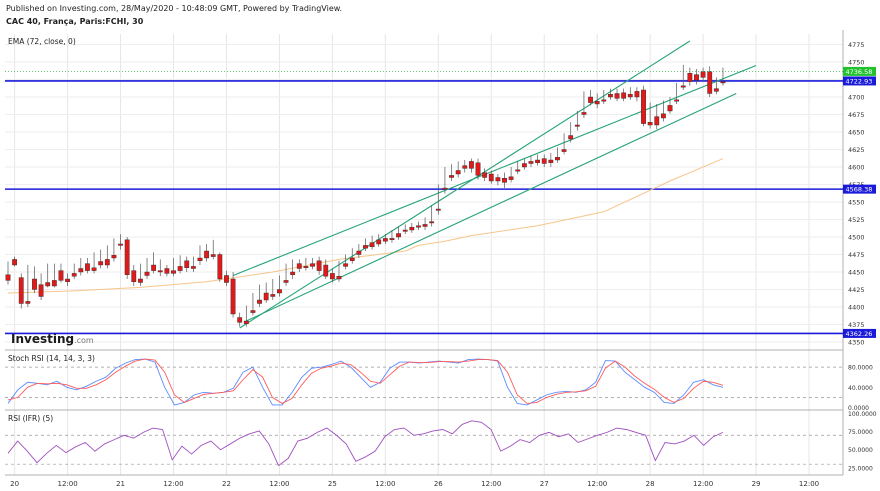 Image resolution: width=880 pixels, height=491 pixels. I want to click on symbol-title: CAC 40, França, Paris:FCHI, 30, so click(75, 21).